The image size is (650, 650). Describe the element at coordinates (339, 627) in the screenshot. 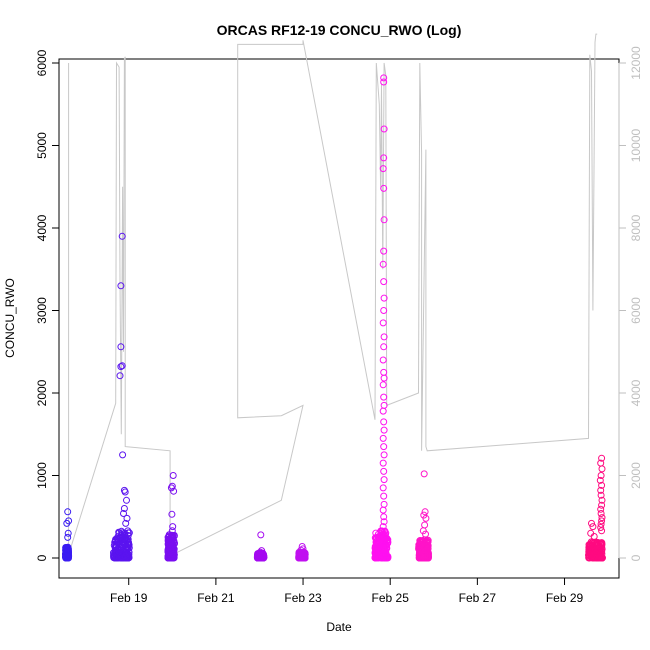

I see `x-axis-label: Date` at that location.